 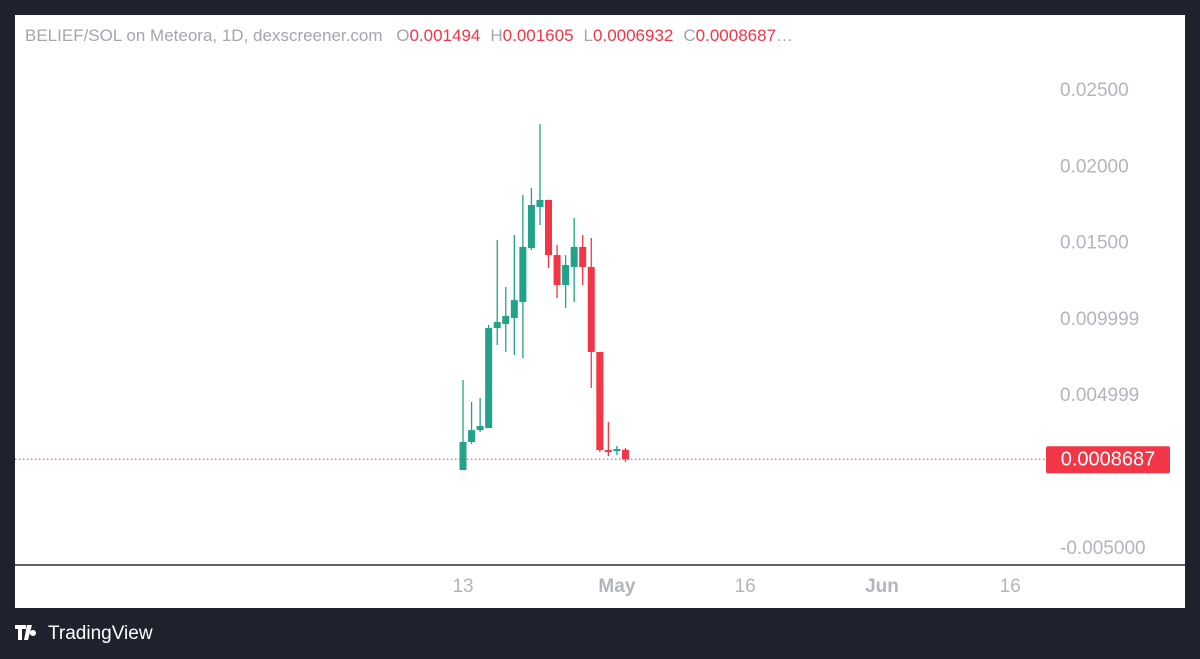 What do you see at coordinates (1094, 90) in the screenshot?
I see `y-tick-label: 0.02500` at bounding box center [1094, 90].